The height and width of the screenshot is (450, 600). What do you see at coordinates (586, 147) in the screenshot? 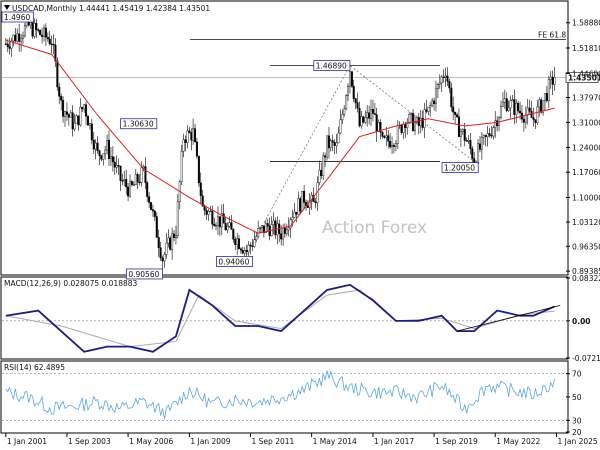
I see `price-axis-label: 1.24000` at bounding box center [586, 147].